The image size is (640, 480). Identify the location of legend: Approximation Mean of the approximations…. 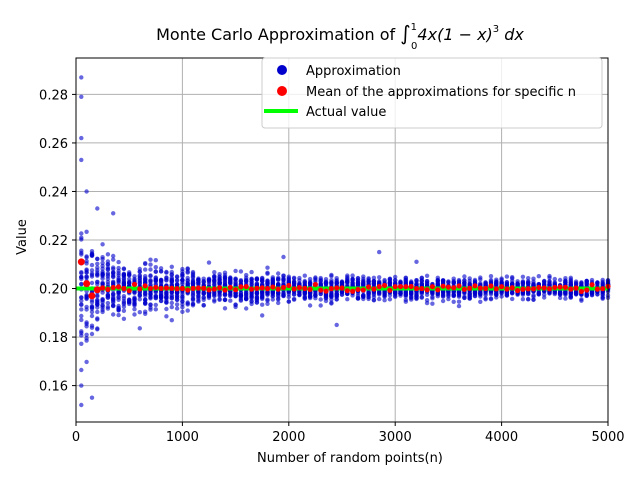
(432, 93).